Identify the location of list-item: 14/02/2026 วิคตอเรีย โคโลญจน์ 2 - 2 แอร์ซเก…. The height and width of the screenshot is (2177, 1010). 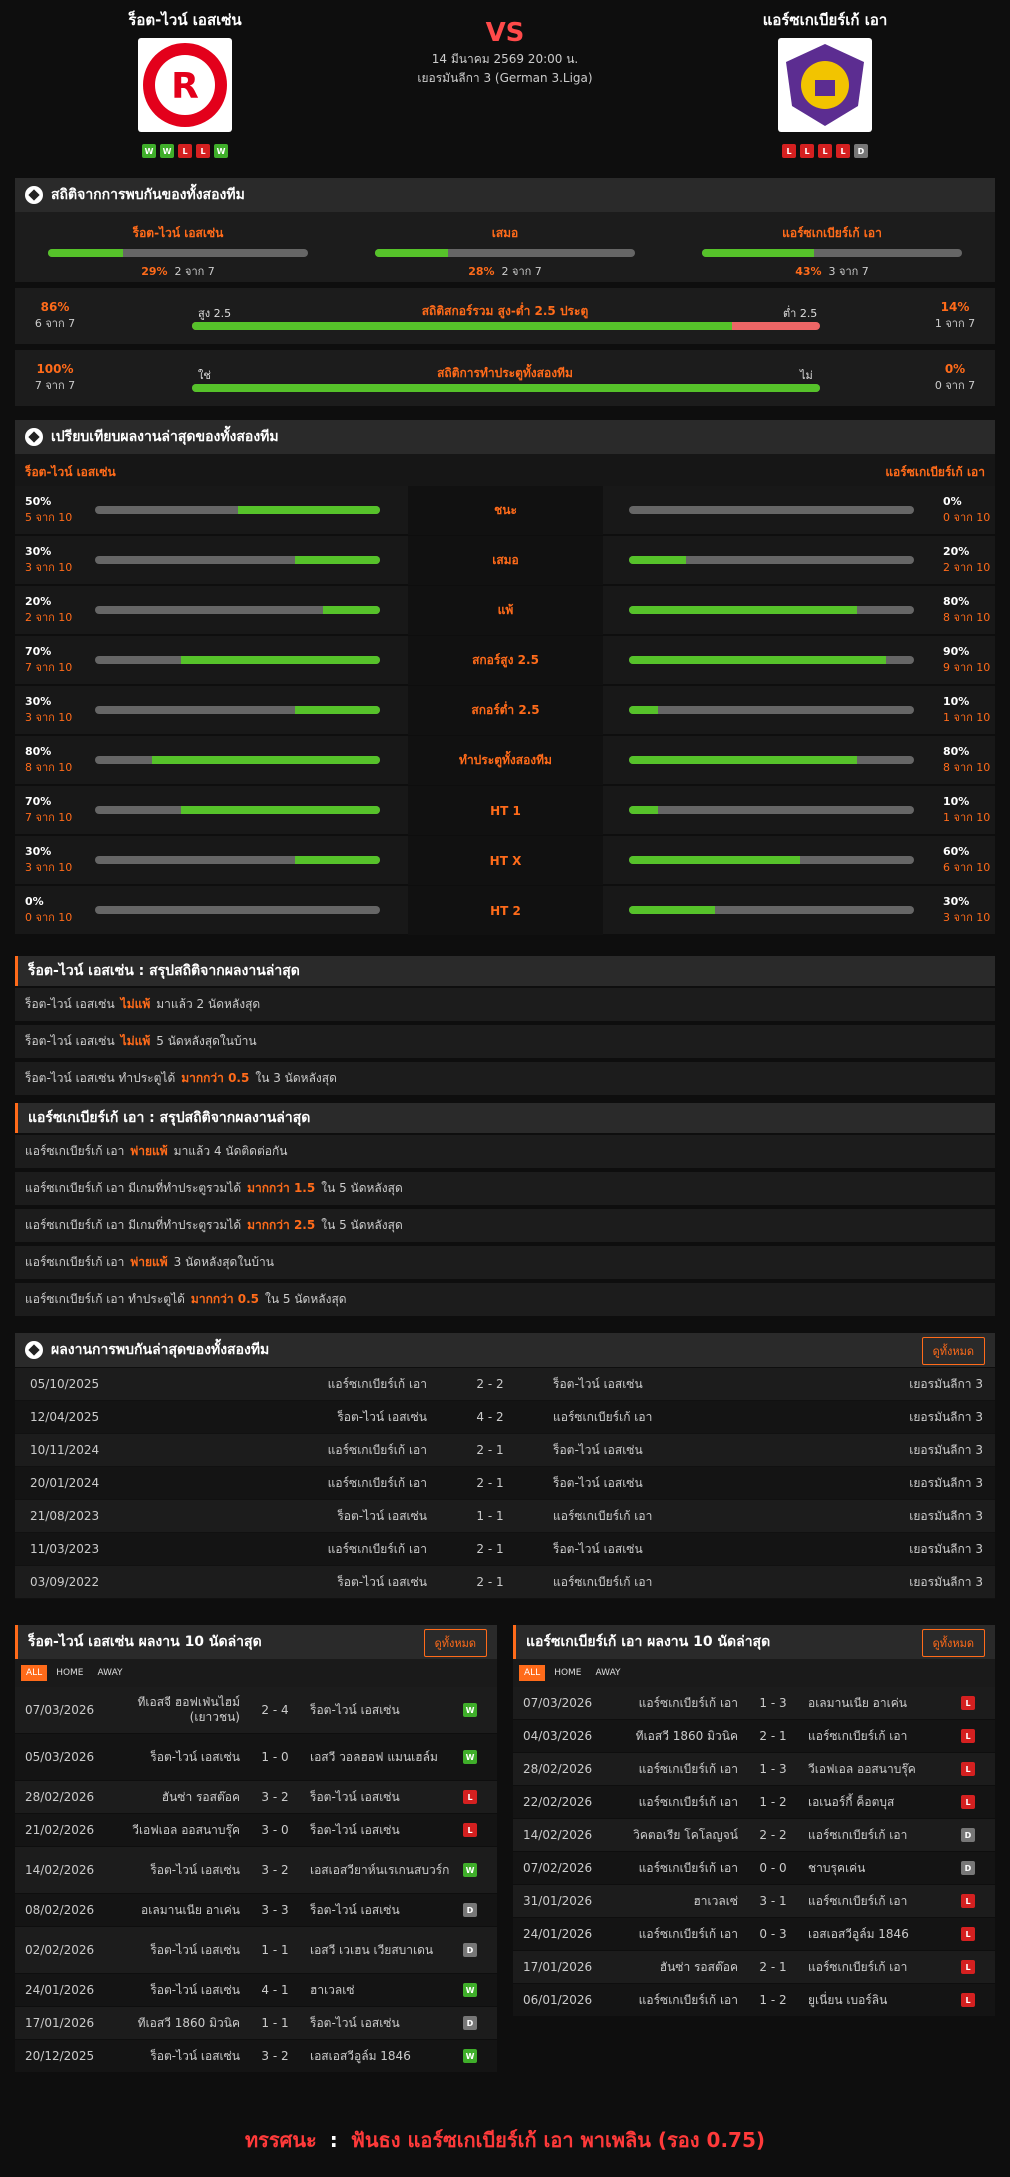
(754, 1835).